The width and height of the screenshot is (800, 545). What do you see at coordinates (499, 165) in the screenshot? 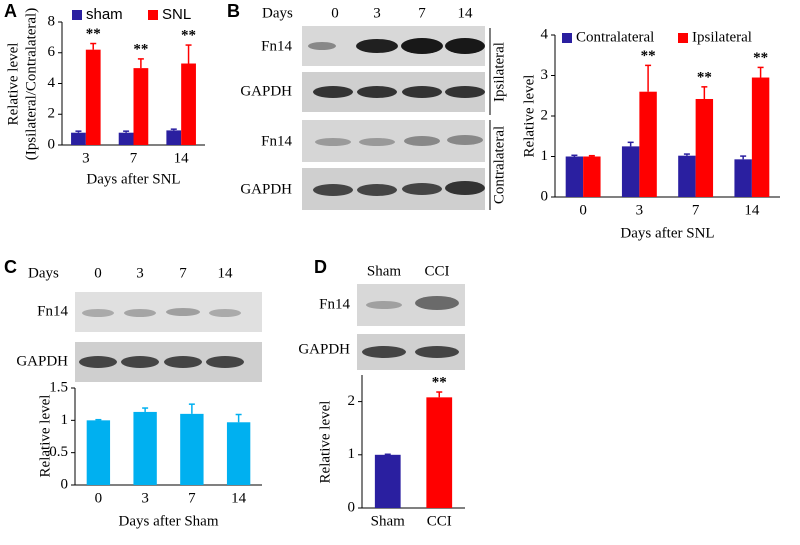
I see `group-label: Contralateral` at bounding box center [499, 165].